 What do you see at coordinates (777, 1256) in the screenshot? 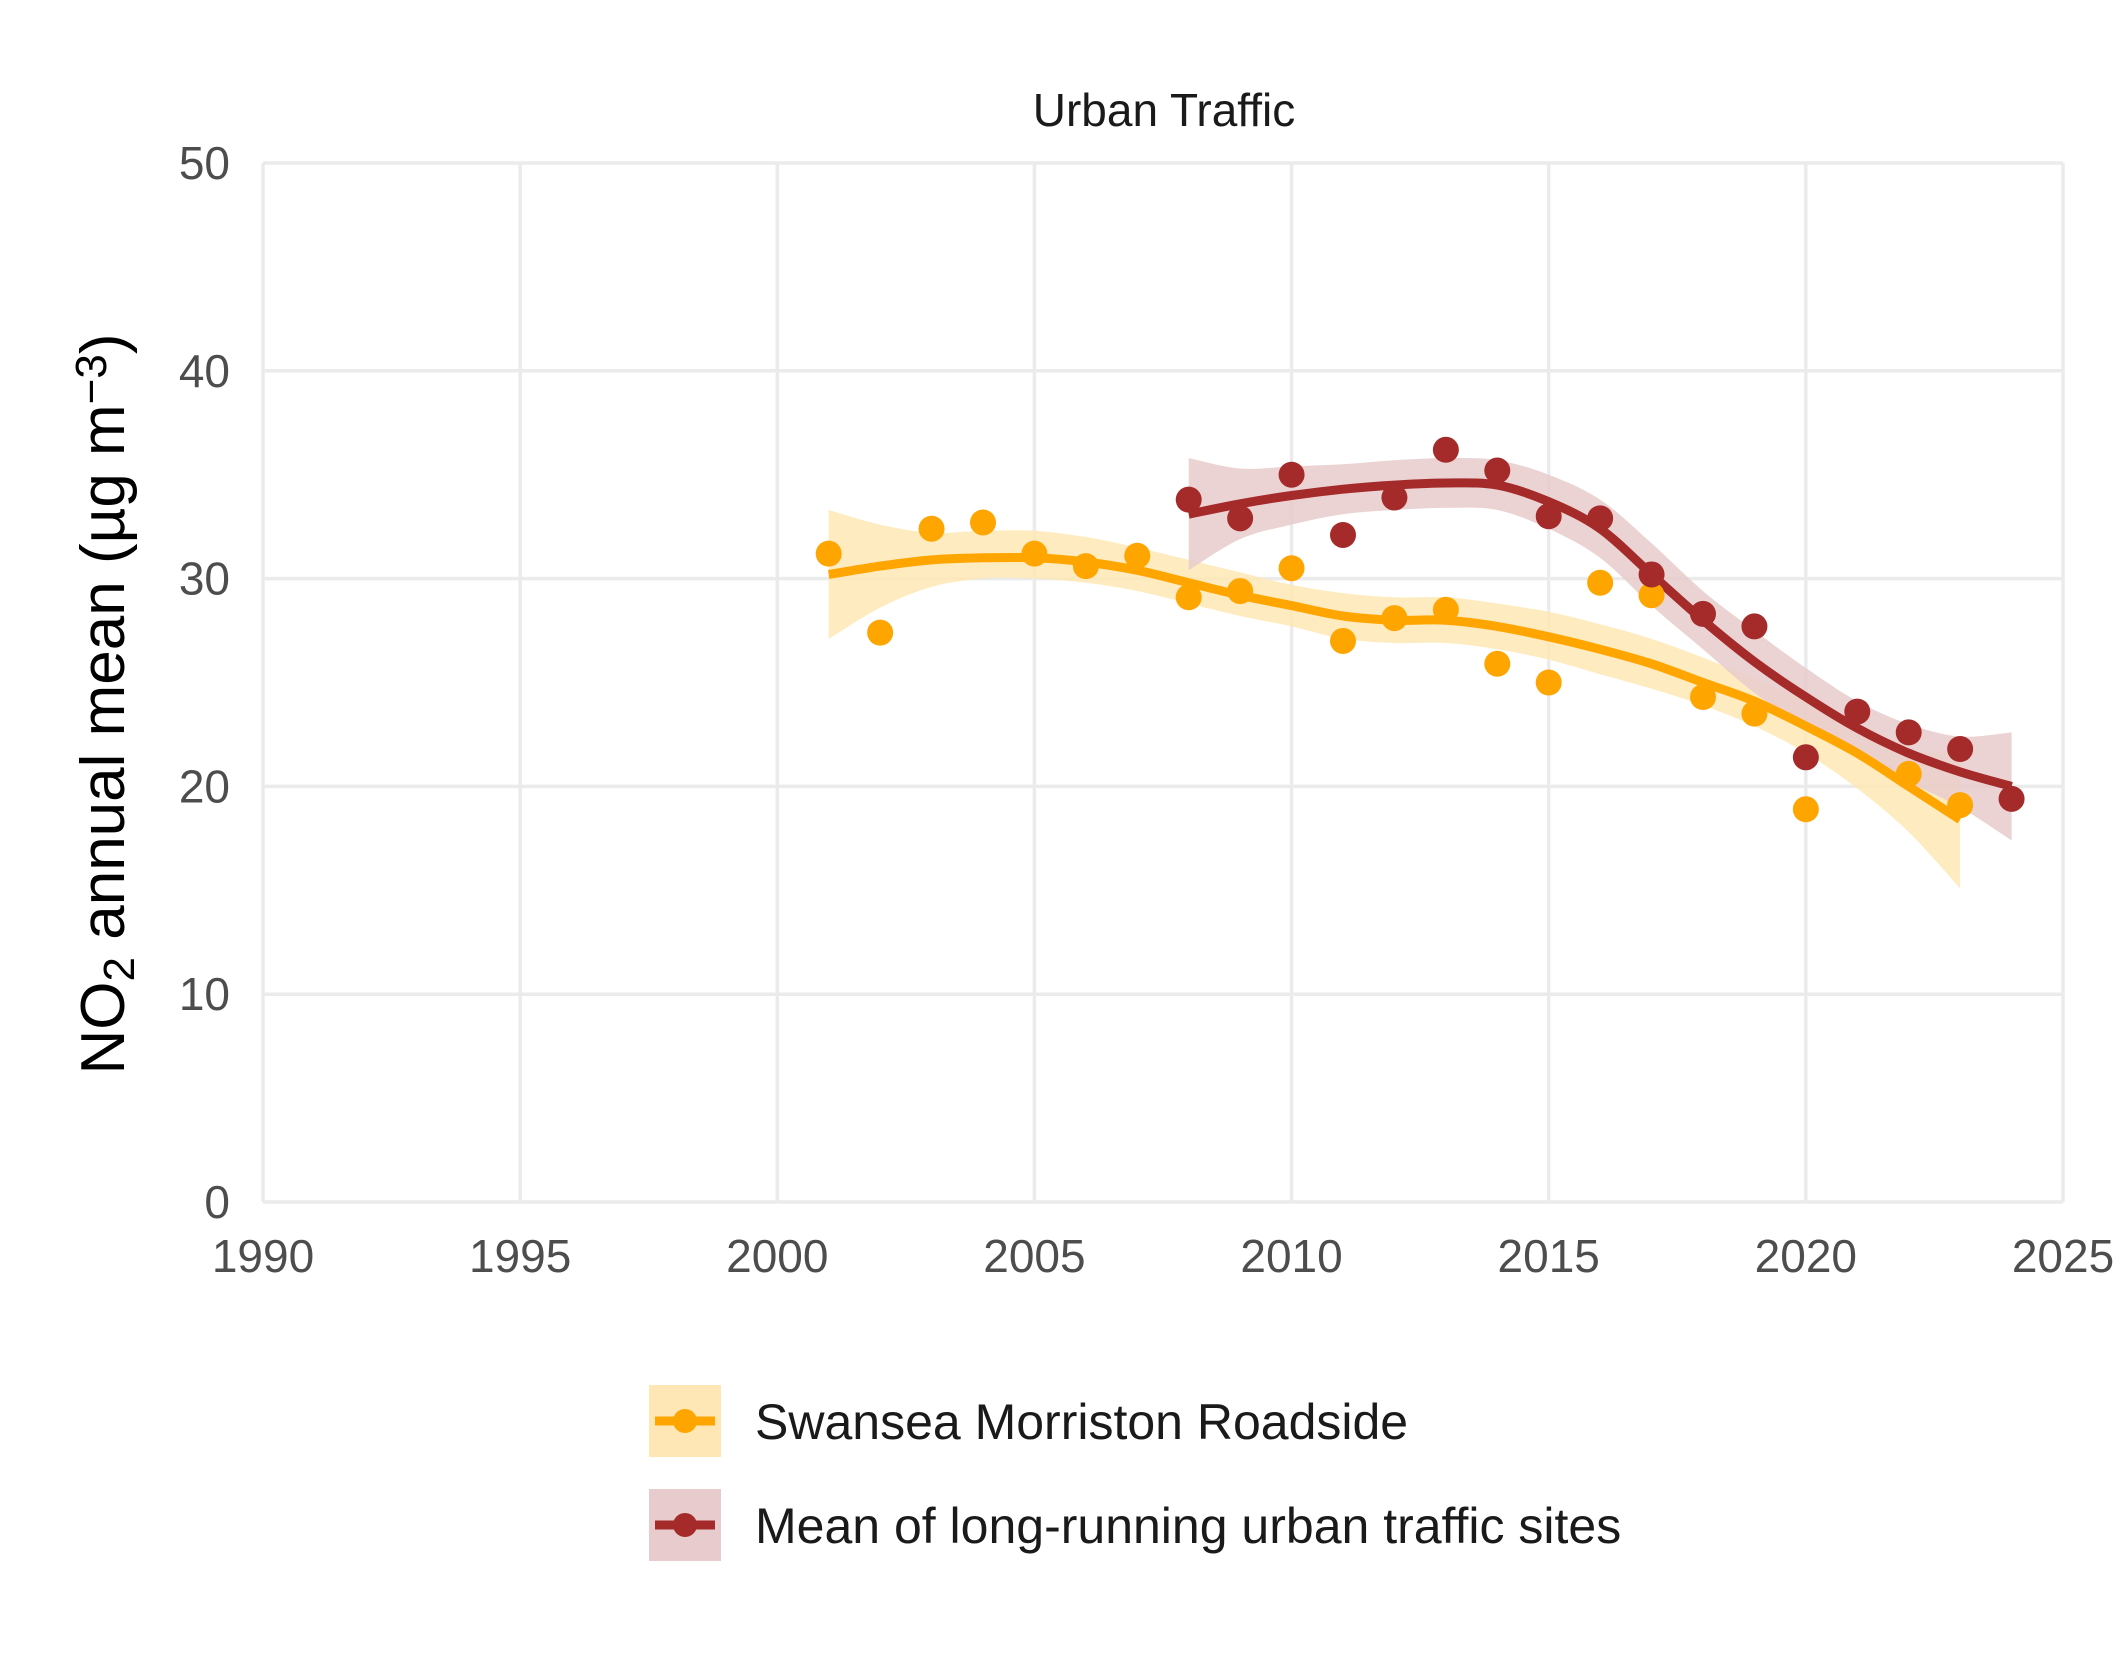
I see `x-tick-label: 2000` at bounding box center [777, 1256].